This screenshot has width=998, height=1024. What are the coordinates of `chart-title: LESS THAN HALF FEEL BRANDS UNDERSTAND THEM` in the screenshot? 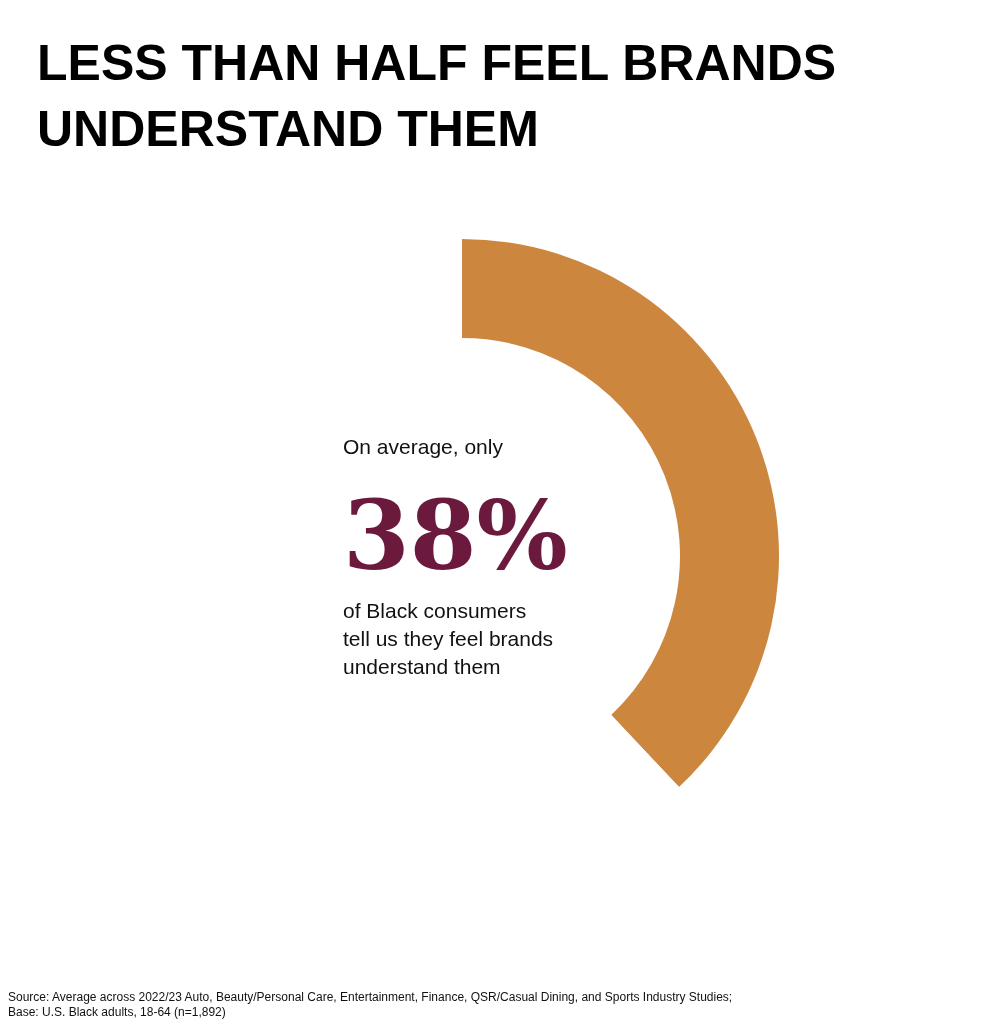 It's located at (437, 96).